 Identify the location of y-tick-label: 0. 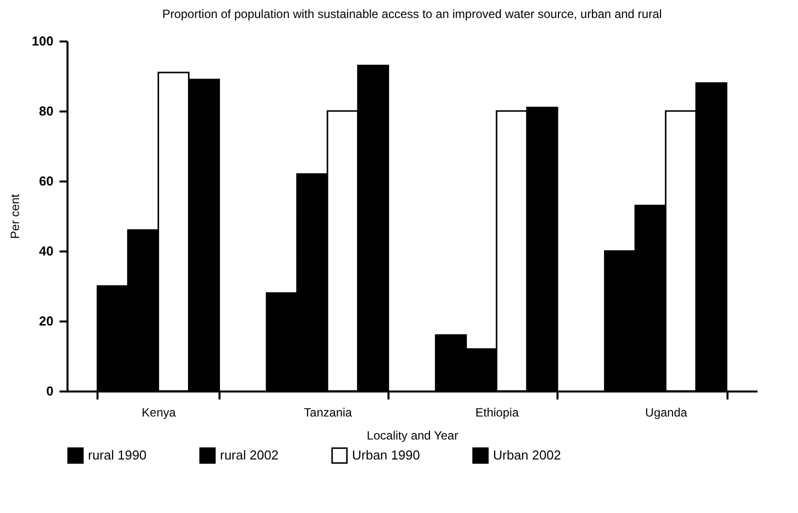
(50, 391).